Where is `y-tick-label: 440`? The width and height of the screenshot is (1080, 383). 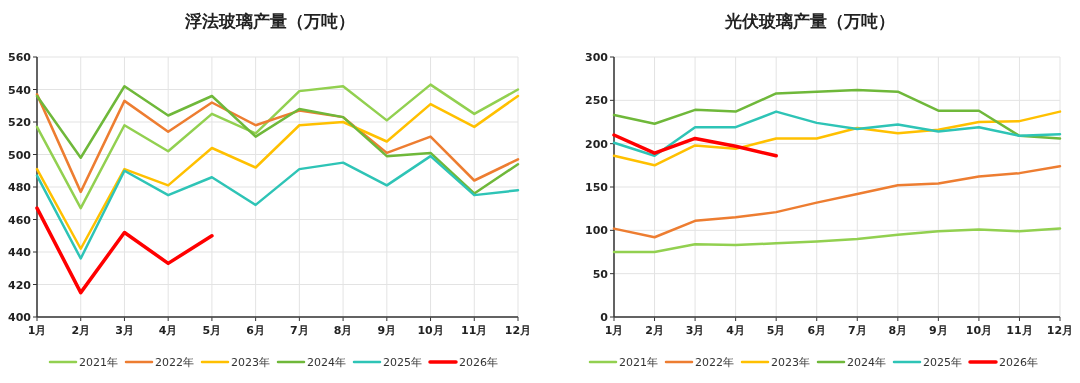
y-tick-label: 440 is located at coordinates (20, 252).